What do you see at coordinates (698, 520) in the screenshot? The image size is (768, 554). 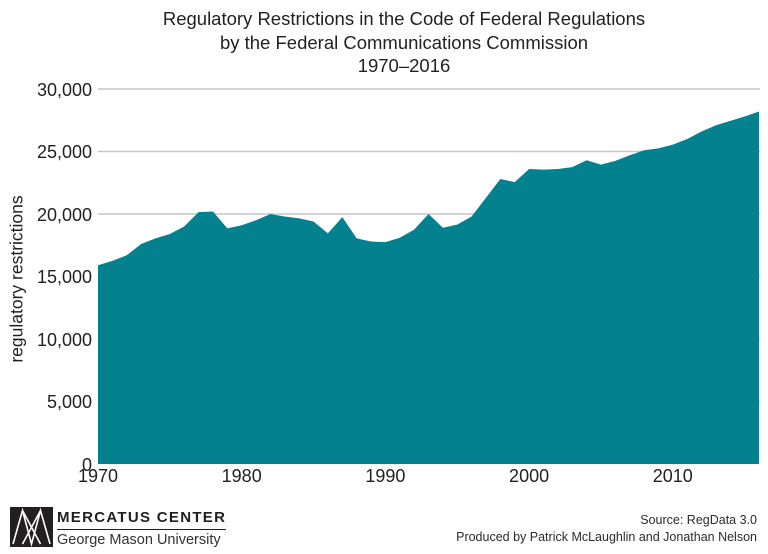 I see `source-line: Source: RegData 3.0` at bounding box center [698, 520].